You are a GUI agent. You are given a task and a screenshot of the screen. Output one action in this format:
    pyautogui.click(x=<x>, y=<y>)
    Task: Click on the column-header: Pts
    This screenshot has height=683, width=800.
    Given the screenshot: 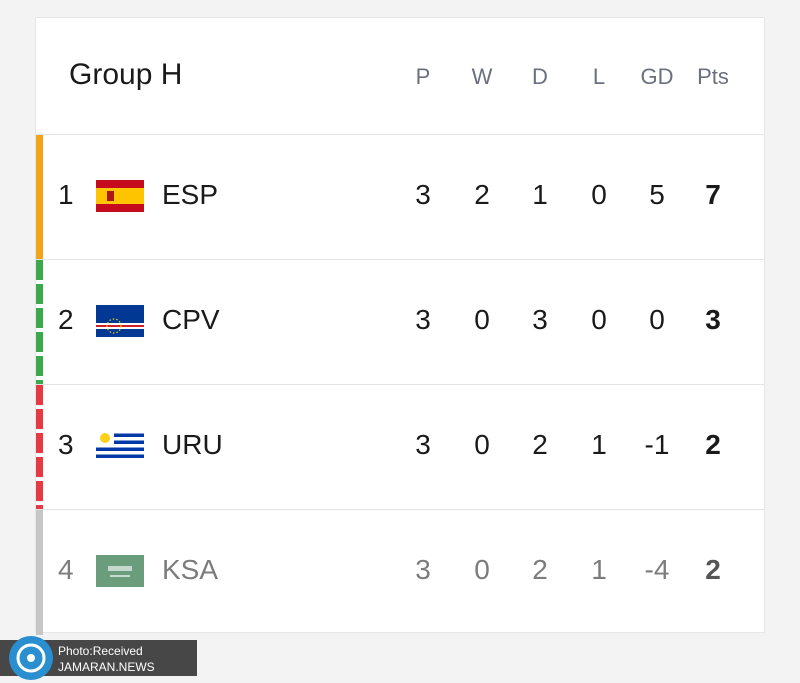 What is the action you would take?
    pyautogui.click(x=713, y=76)
    